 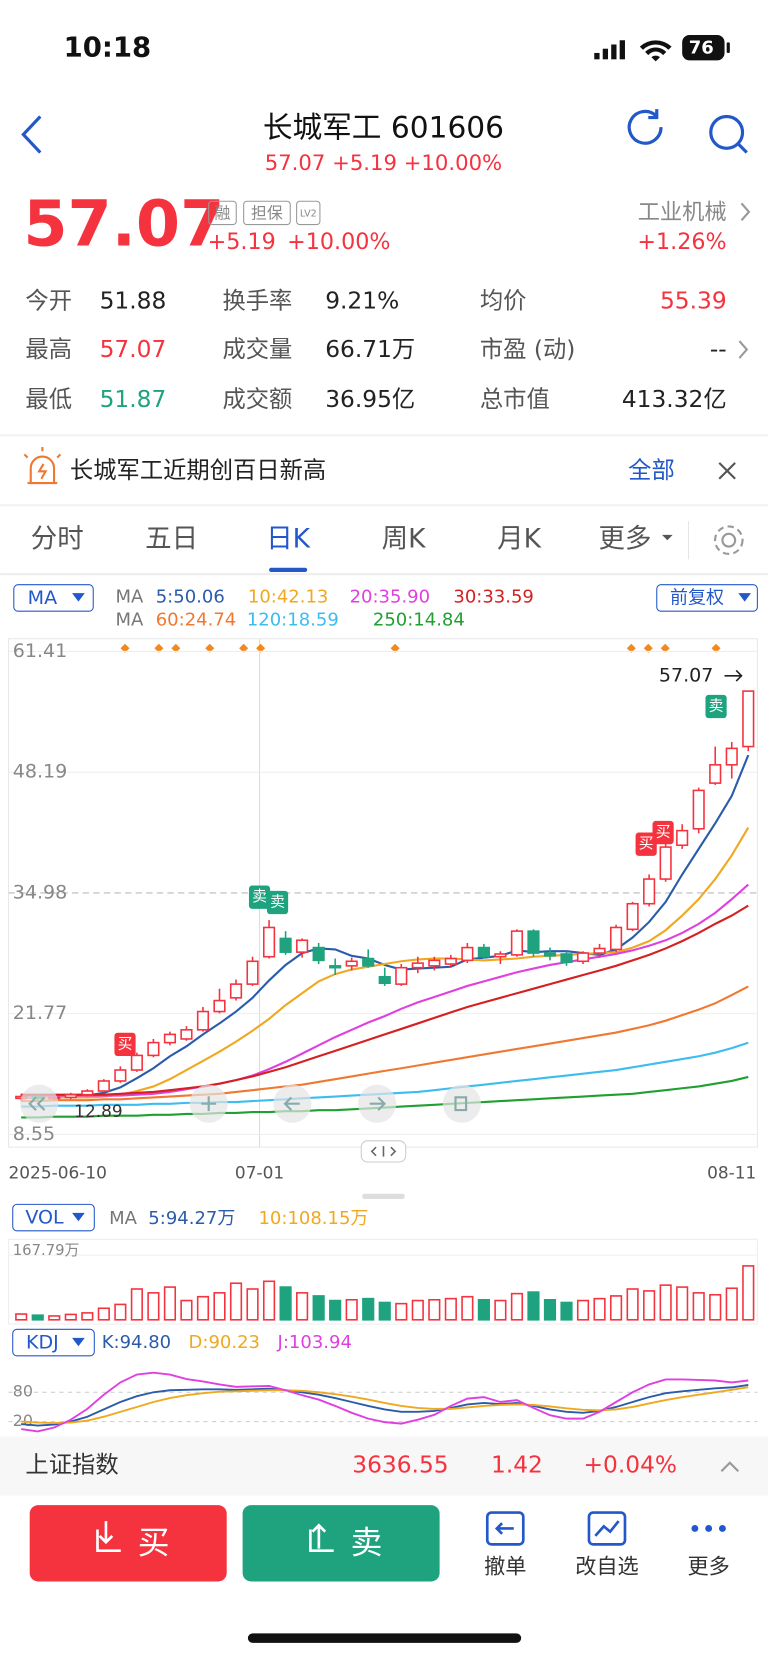 I want to click on sector-name: 工业机械, so click(x=682, y=212).